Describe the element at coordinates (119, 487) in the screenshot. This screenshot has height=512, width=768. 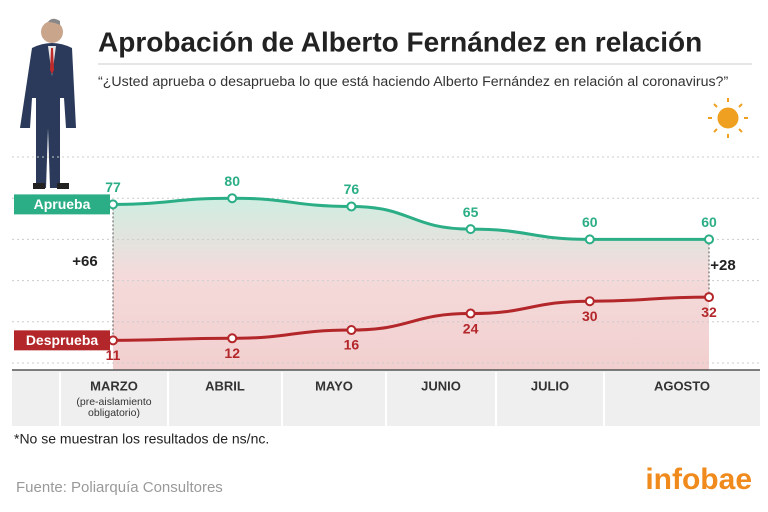
I see `source: Fuente: Poliarquía Consultores` at that location.